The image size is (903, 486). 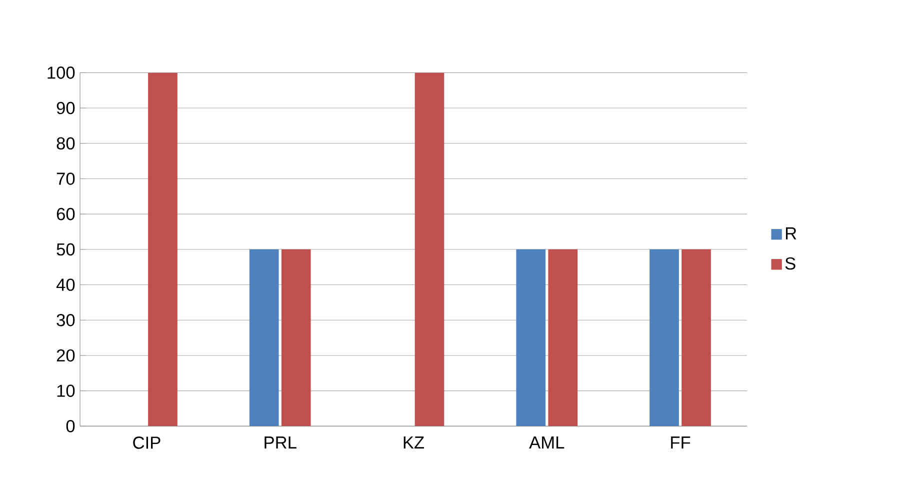 I want to click on y-tick-label: 20, so click(x=65, y=355).